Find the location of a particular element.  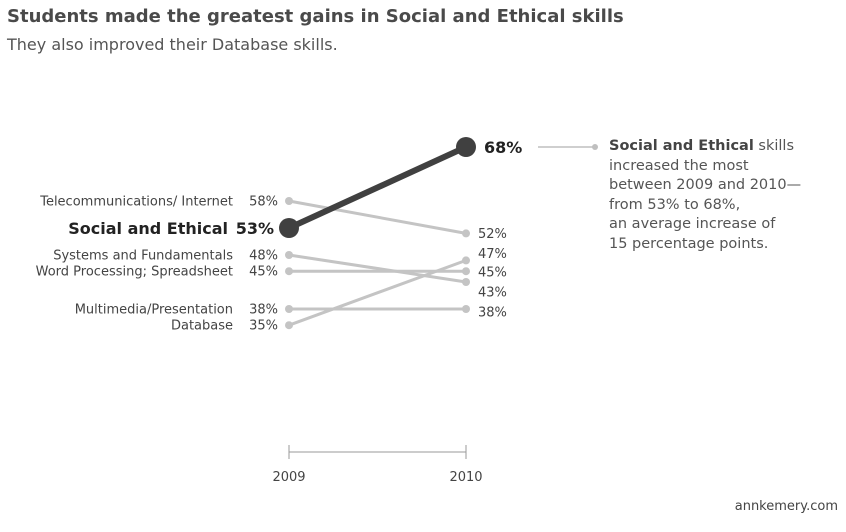

callout-line-6: 15 percentage points. is located at coordinates (689, 243).